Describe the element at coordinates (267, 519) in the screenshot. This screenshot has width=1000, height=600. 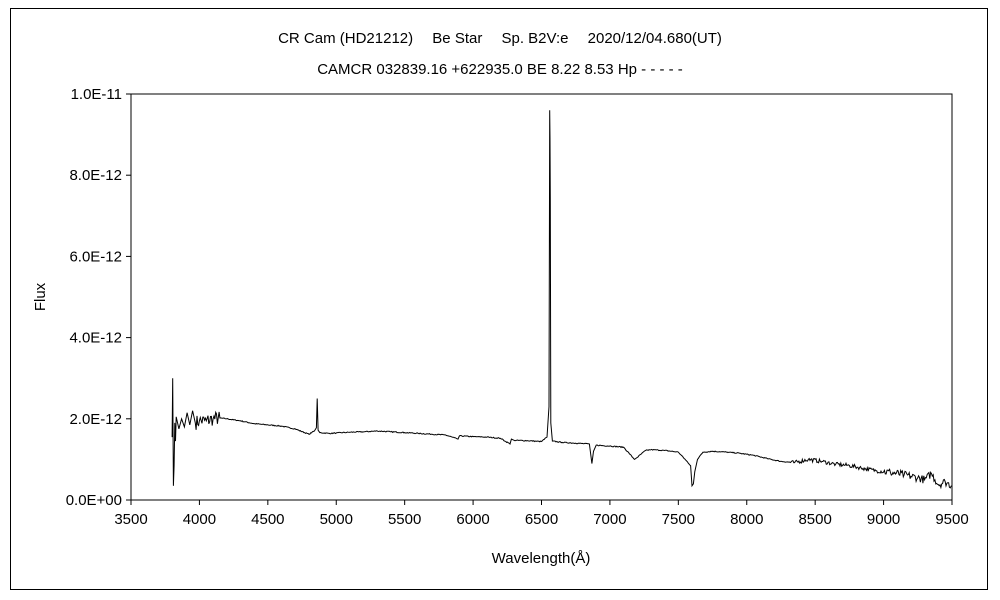
I see `x-tick-label: 4500` at that location.